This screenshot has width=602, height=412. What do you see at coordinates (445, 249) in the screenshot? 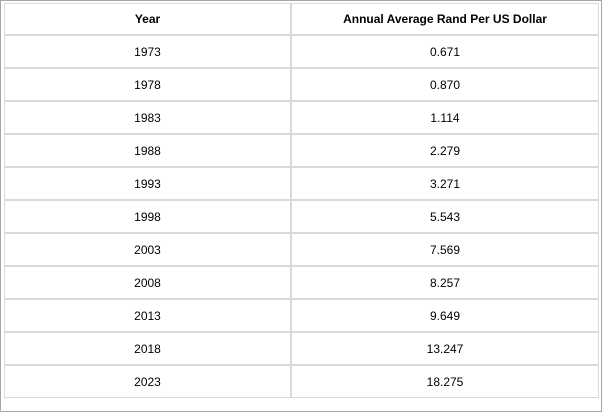
I see `rate-cell: 7.569` at bounding box center [445, 249].